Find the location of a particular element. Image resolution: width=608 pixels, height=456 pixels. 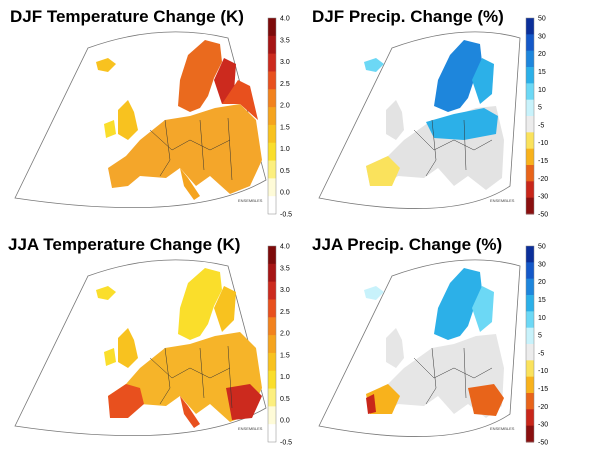

panel-title: JJA Precip. Change (%) is located at coordinates (407, 244).